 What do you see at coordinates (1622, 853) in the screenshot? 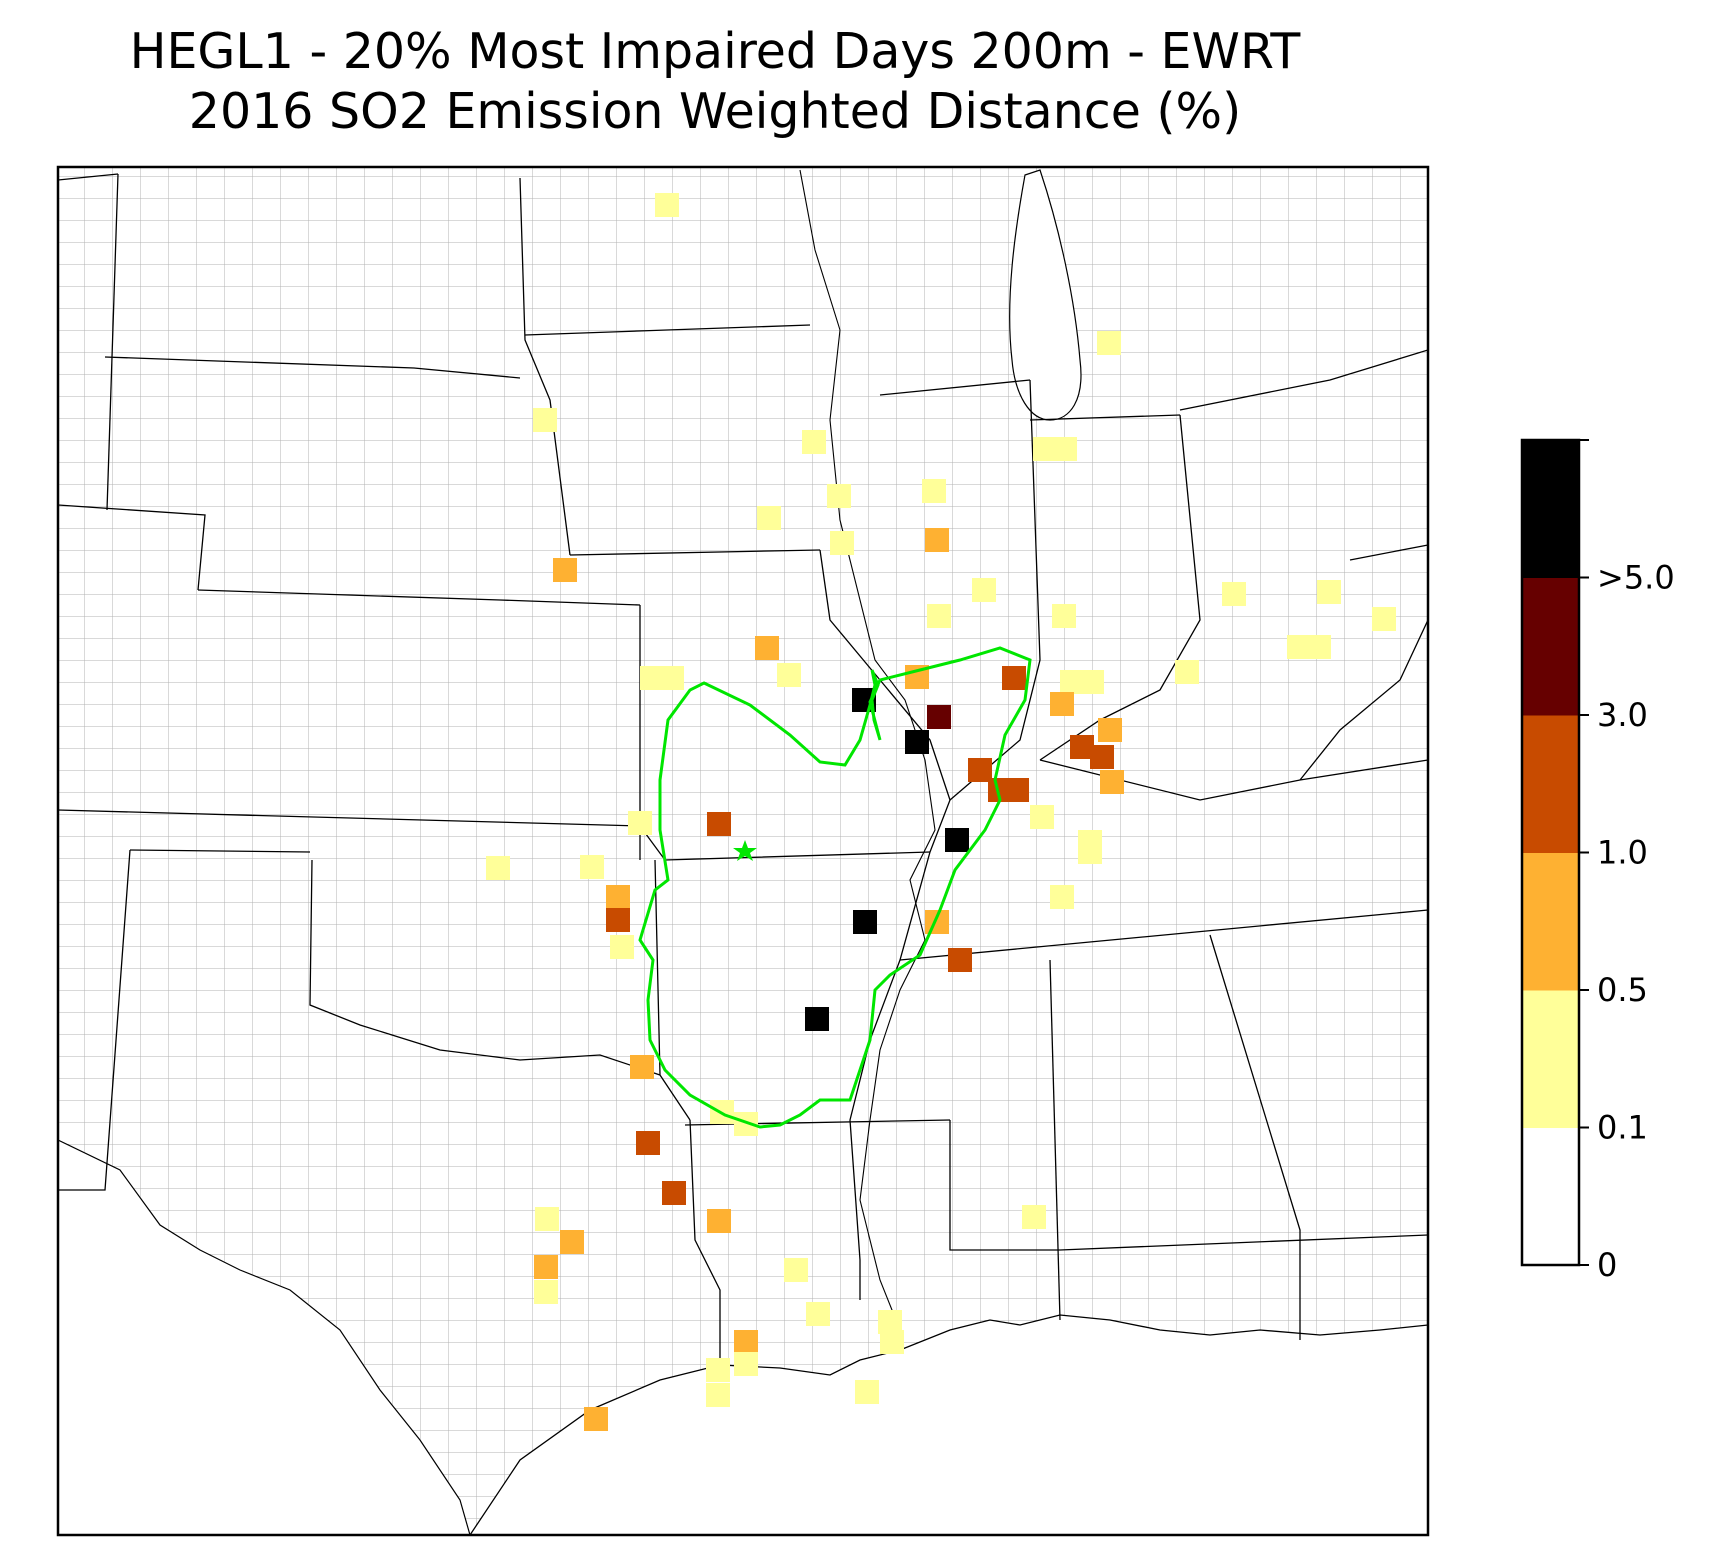
I see `colorbar-tick-label: 1.0` at bounding box center [1622, 853].